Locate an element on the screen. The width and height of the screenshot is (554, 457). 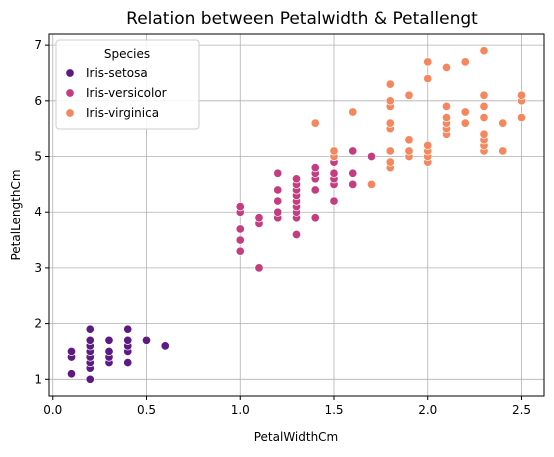
y-tick-label: 5 is located at coordinates (38, 157).